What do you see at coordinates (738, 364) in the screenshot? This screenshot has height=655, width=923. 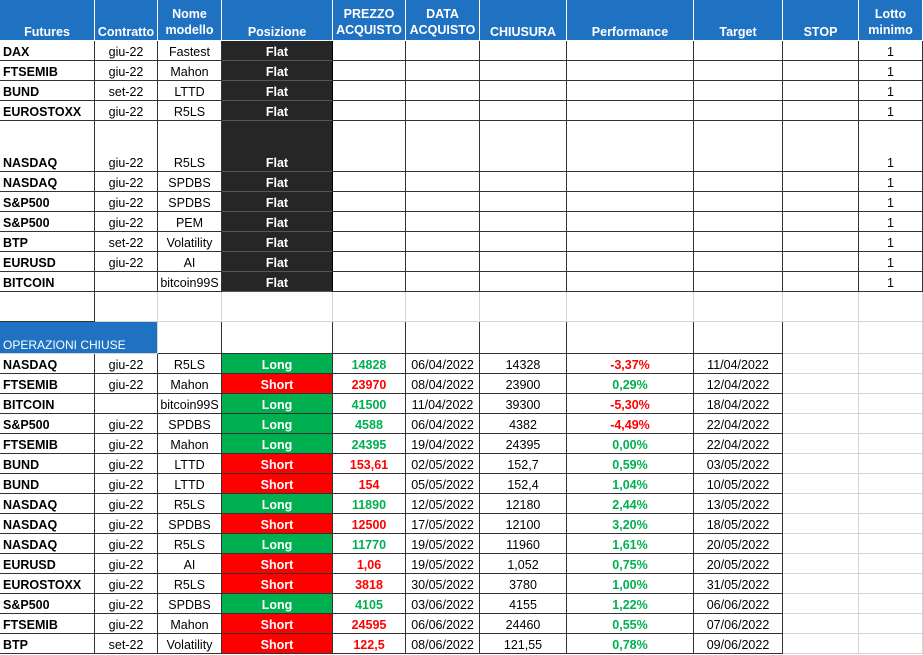 I see `closed-row-target: 11/04/2022` at bounding box center [738, 364].